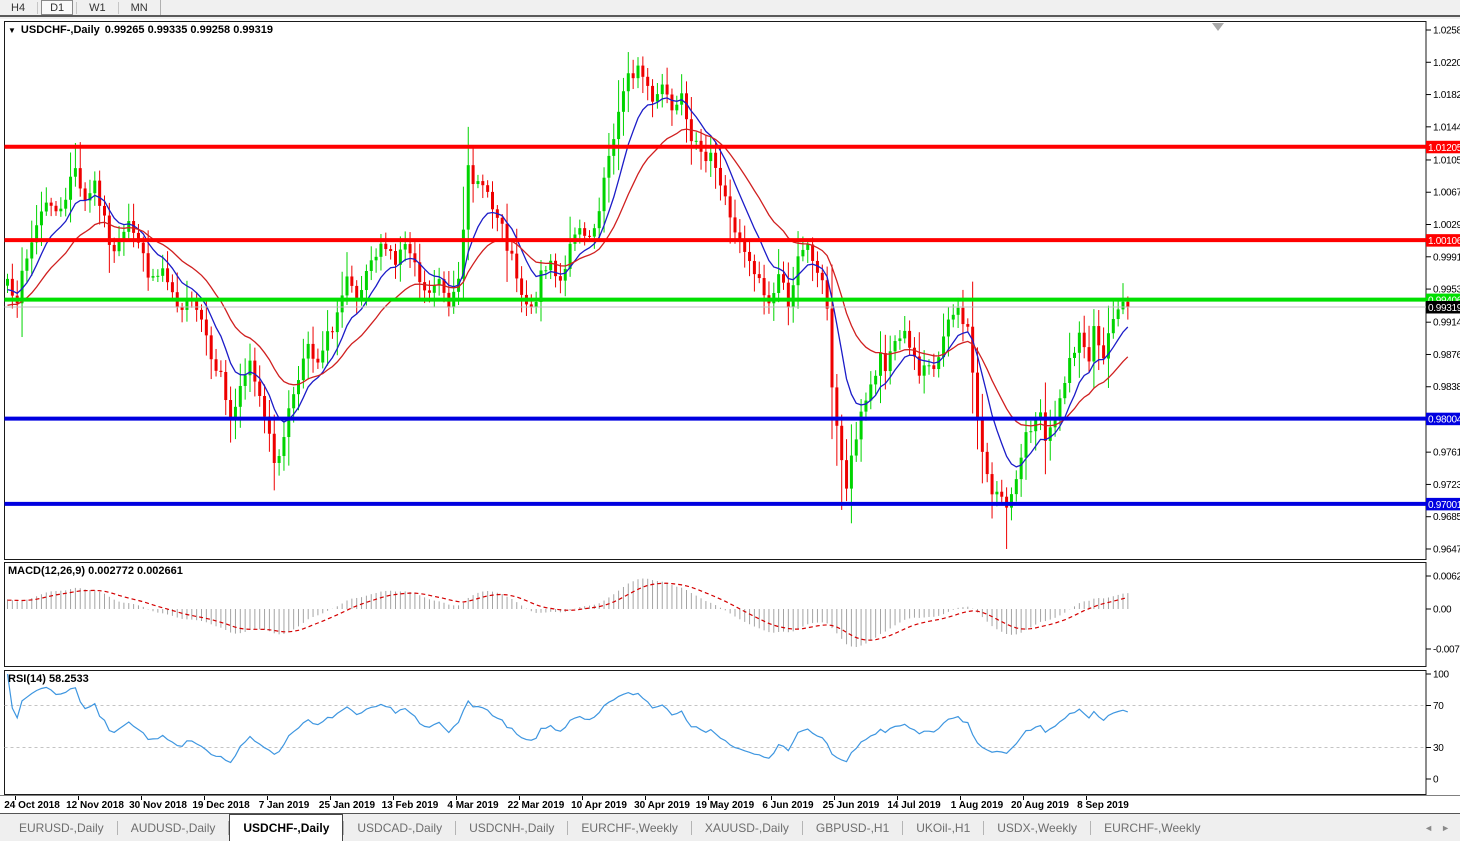 Image resolution: width=1460 pixels, height=841 pixels. What do you see at coordinates (400, 827) in the screenshot?
I see `chart-tab-usdcad-daily: USDCAD-,Daily` at bounding box center [400, 827].